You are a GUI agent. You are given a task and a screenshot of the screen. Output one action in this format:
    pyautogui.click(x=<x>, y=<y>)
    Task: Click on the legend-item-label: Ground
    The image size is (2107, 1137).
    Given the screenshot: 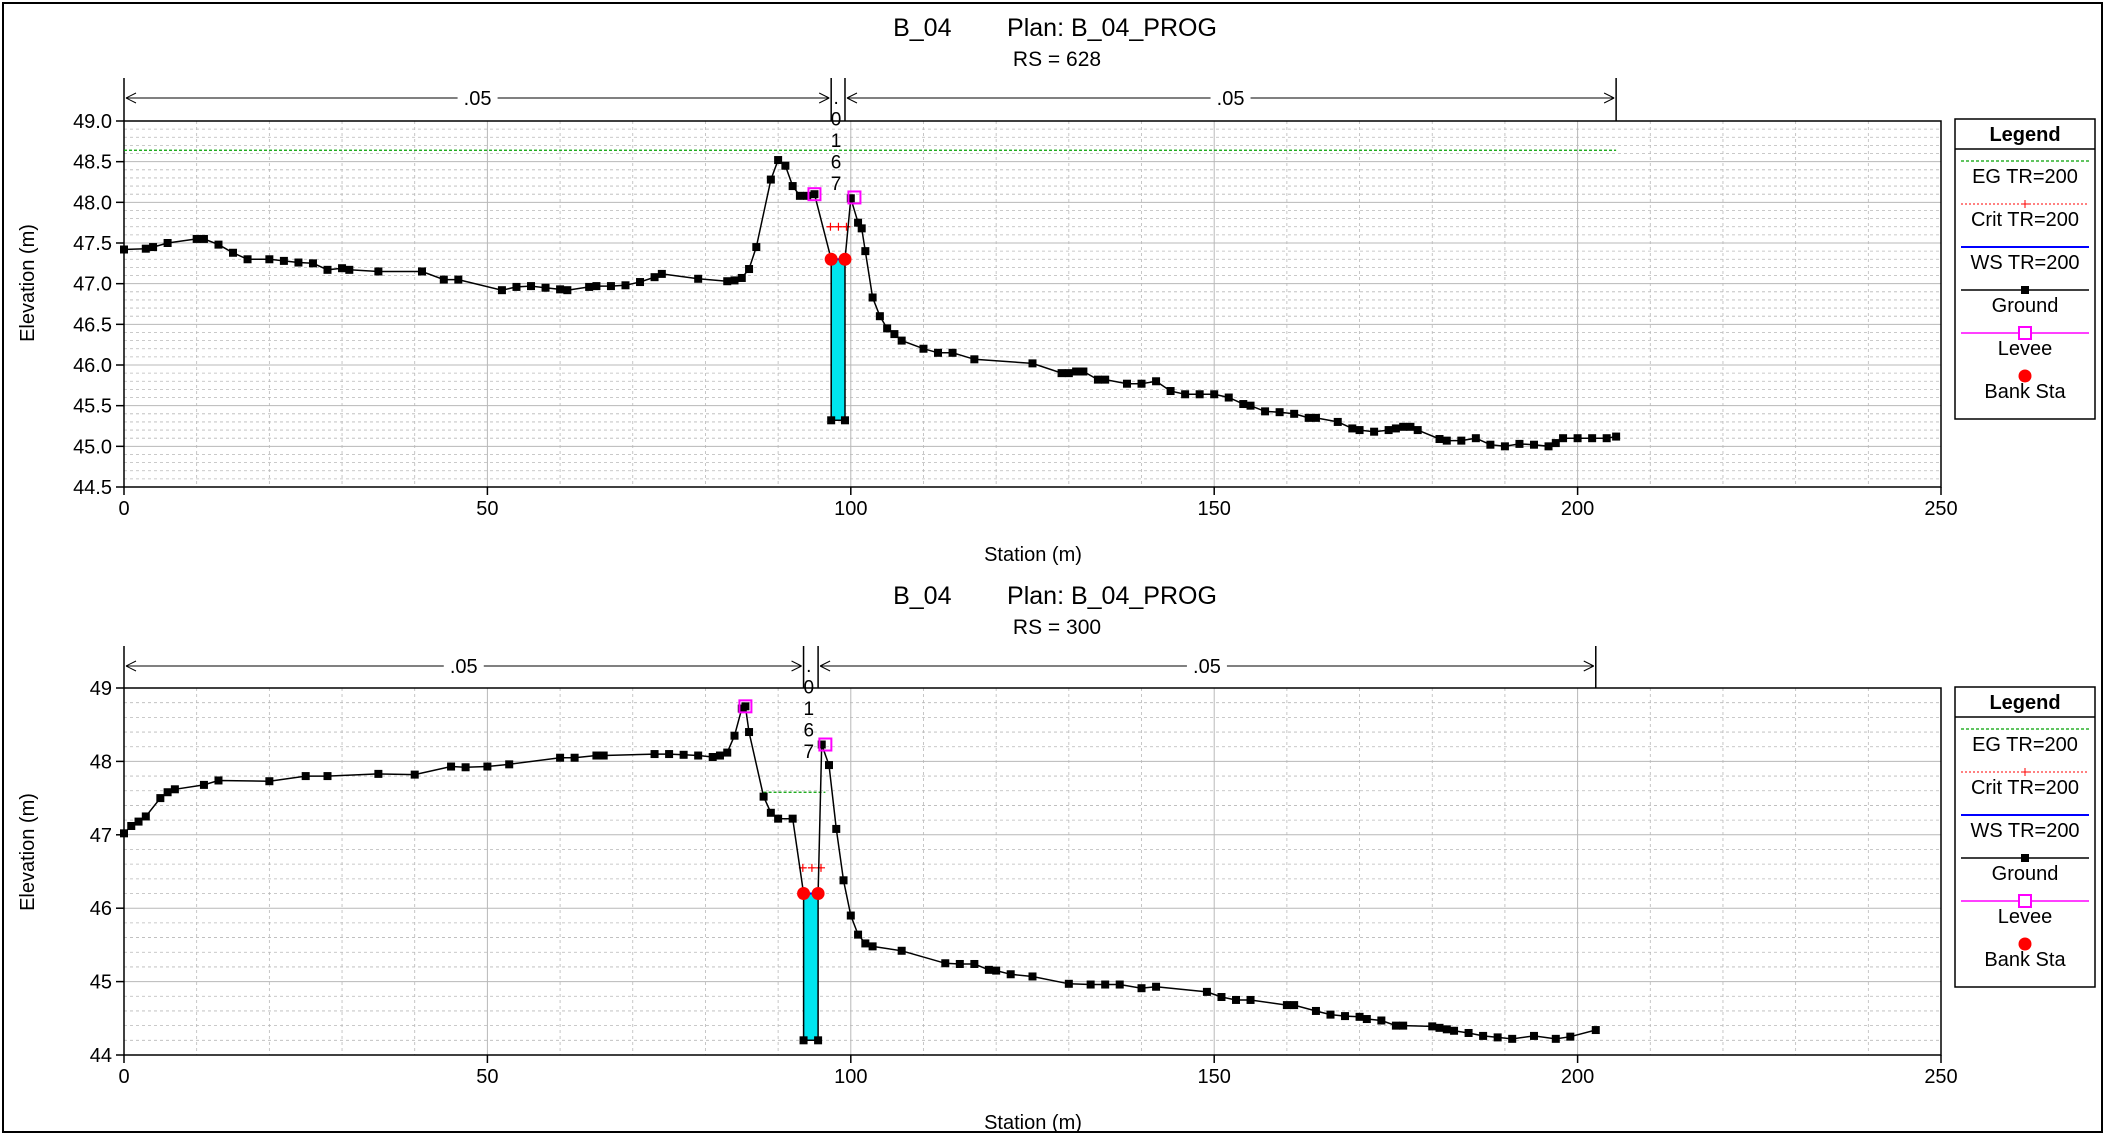 What is the action you would take?
    pyautogui.click(x=2025, y=874)
    